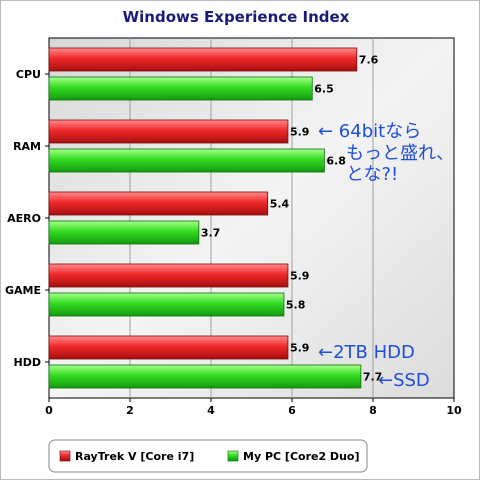 The image size is (480, 480). Describe the element at coordinates (369, 60) in the screenshot. I see `value-label-cpu-series-0: 7.6` at that location.